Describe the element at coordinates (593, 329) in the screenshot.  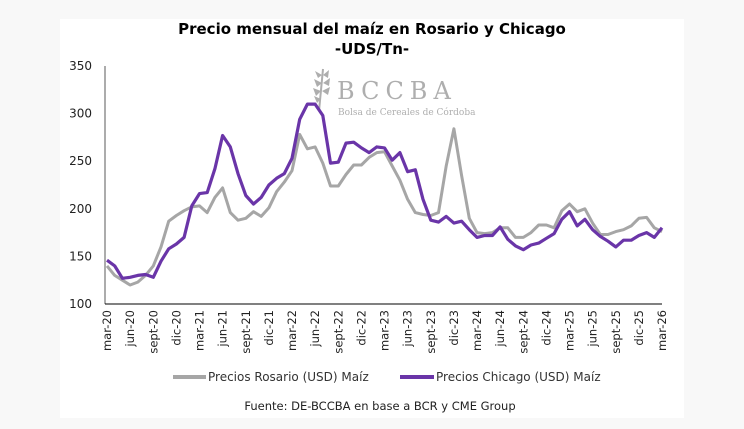
I see `x-tick-label: jun-25` at that location.